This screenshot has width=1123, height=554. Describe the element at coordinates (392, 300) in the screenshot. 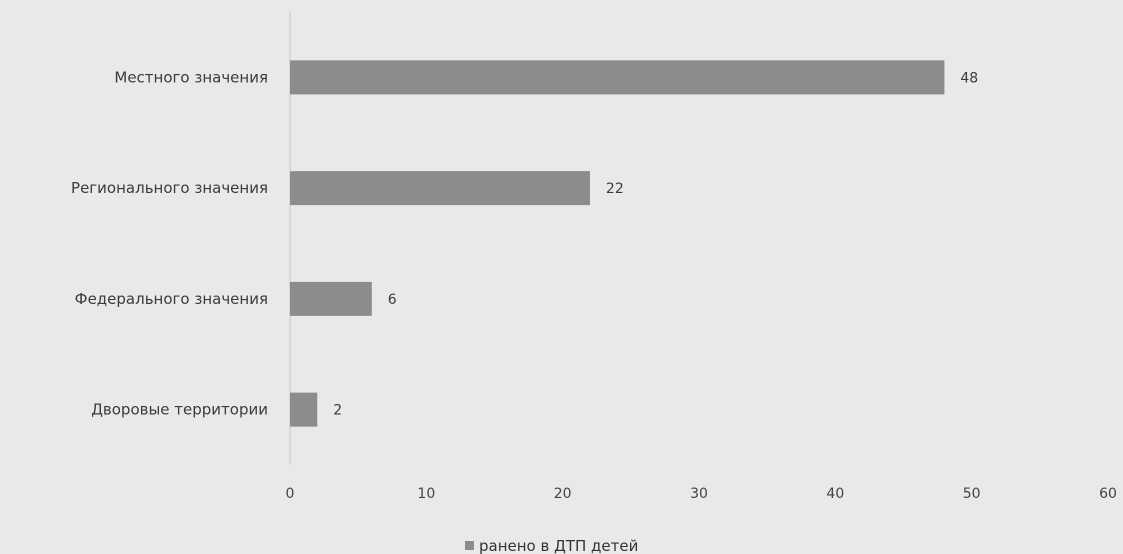

I see `data-label-3: 6` at that location.